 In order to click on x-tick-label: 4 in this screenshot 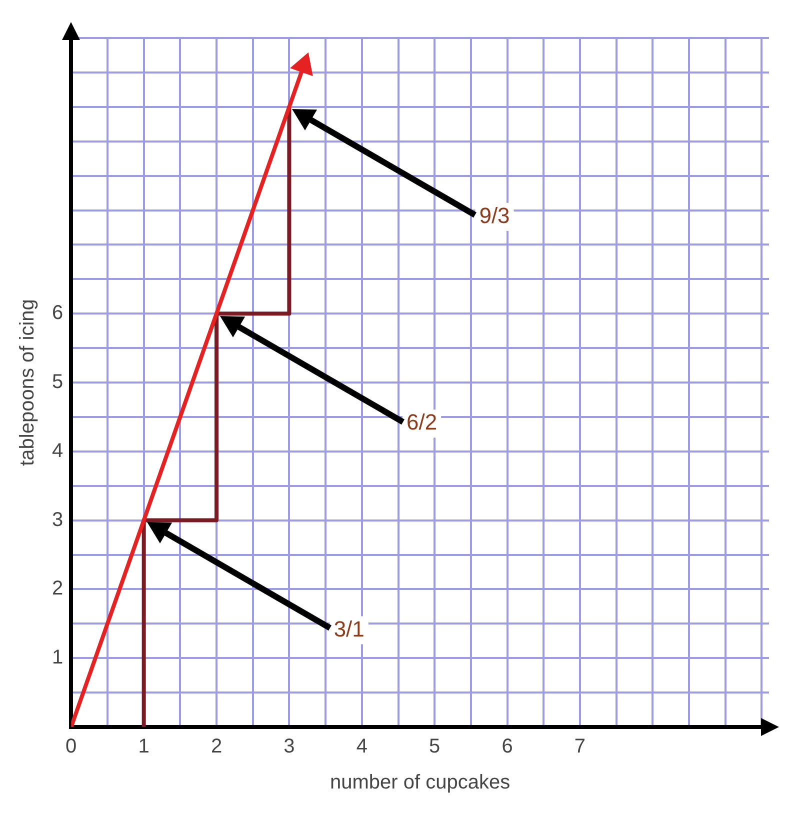, I will do `click(362, 747)`.